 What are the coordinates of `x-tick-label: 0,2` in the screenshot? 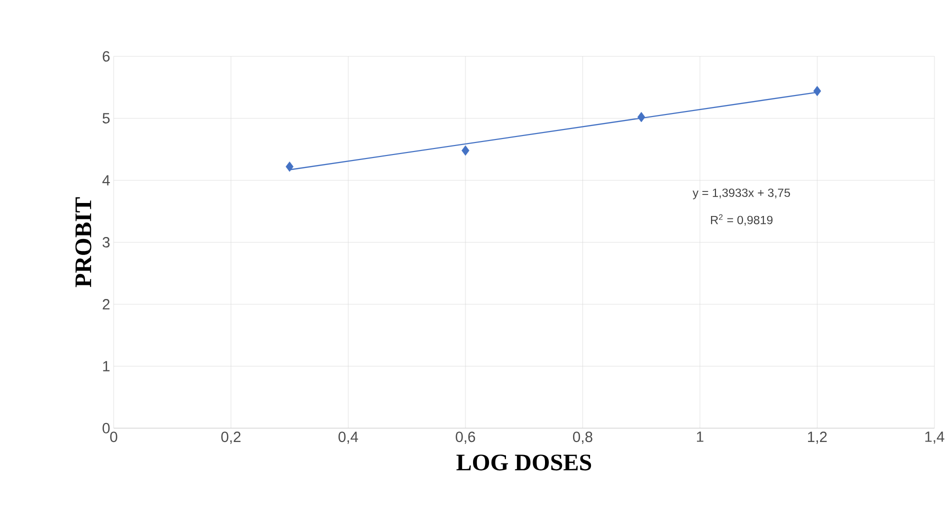 It's located at (230, 438).